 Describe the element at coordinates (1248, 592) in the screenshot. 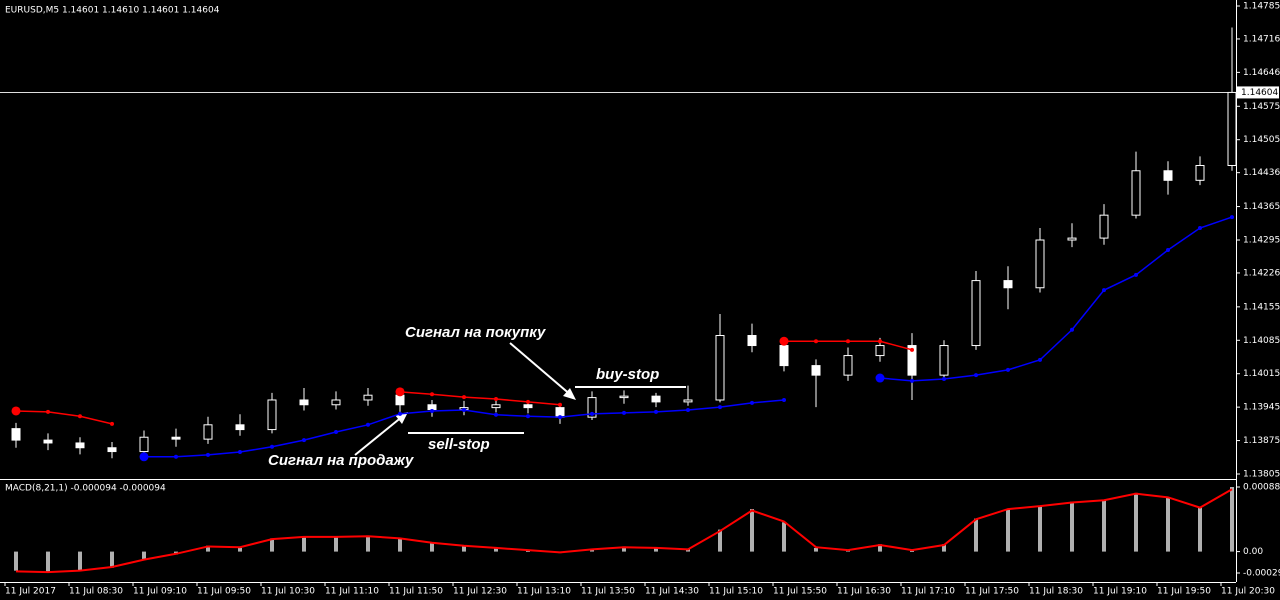

I see `x-tick-label: 11 Jul 20:30` at that location.